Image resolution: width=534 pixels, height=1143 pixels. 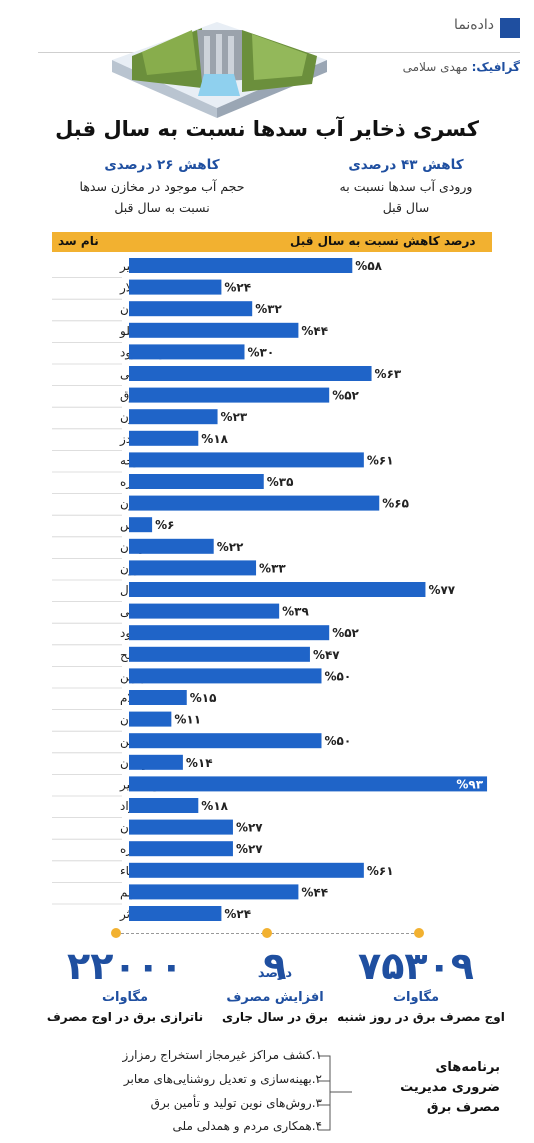 I want to click on peak-consumption-number: ۷۵۳۰۹, so click(x=416, y=966).